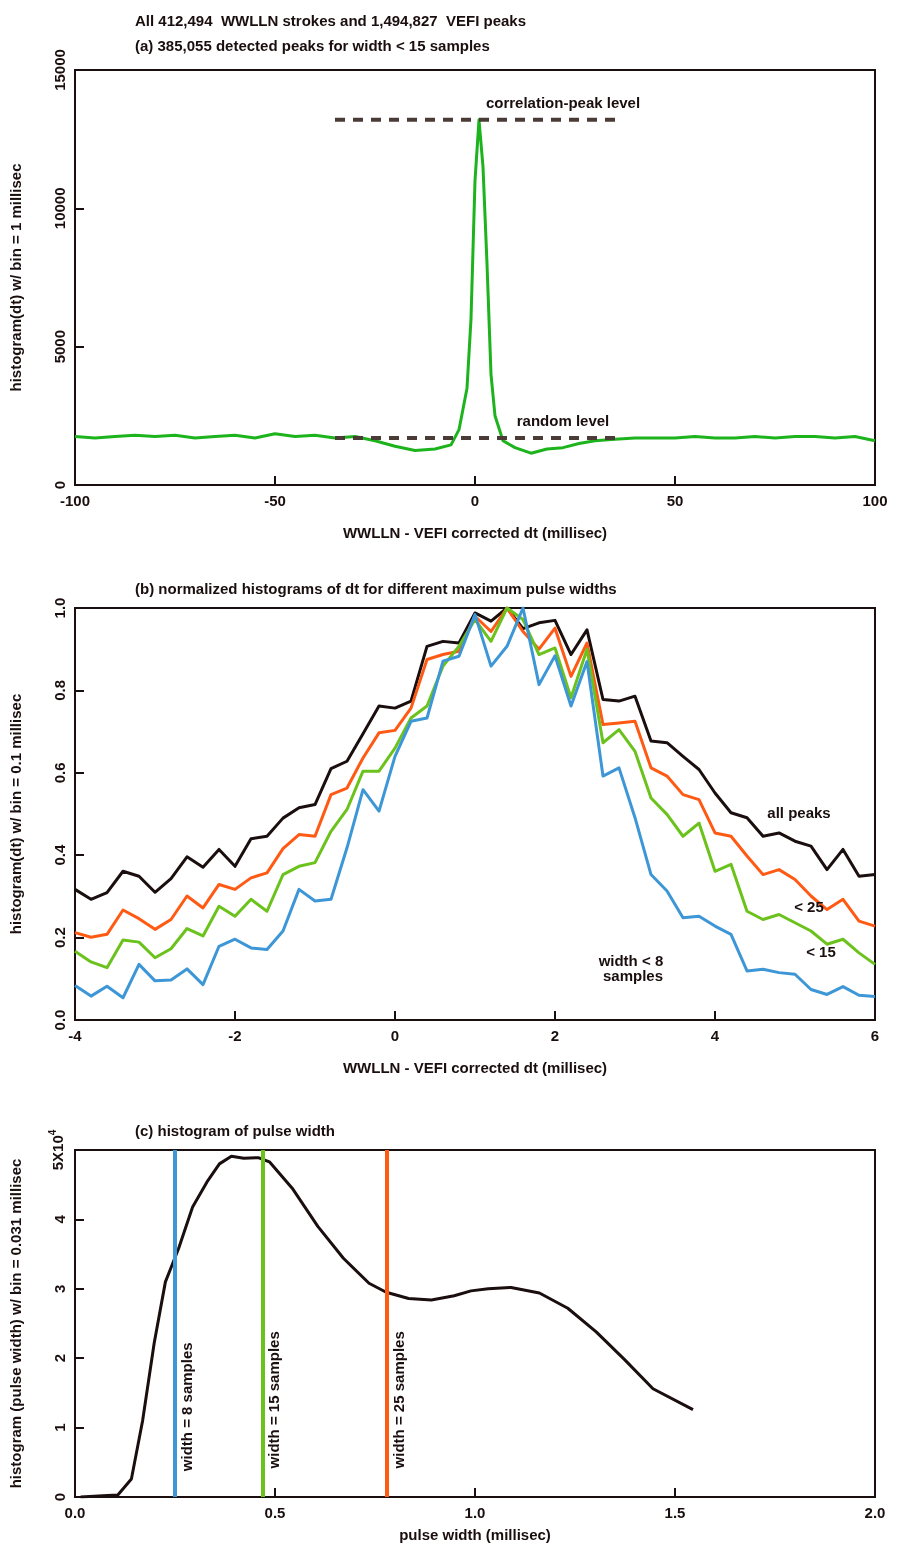 Image resolution: width=897 pixels, height=1553 pixels. I want to click on annotation: correlation-peak level, so click(563, 102).